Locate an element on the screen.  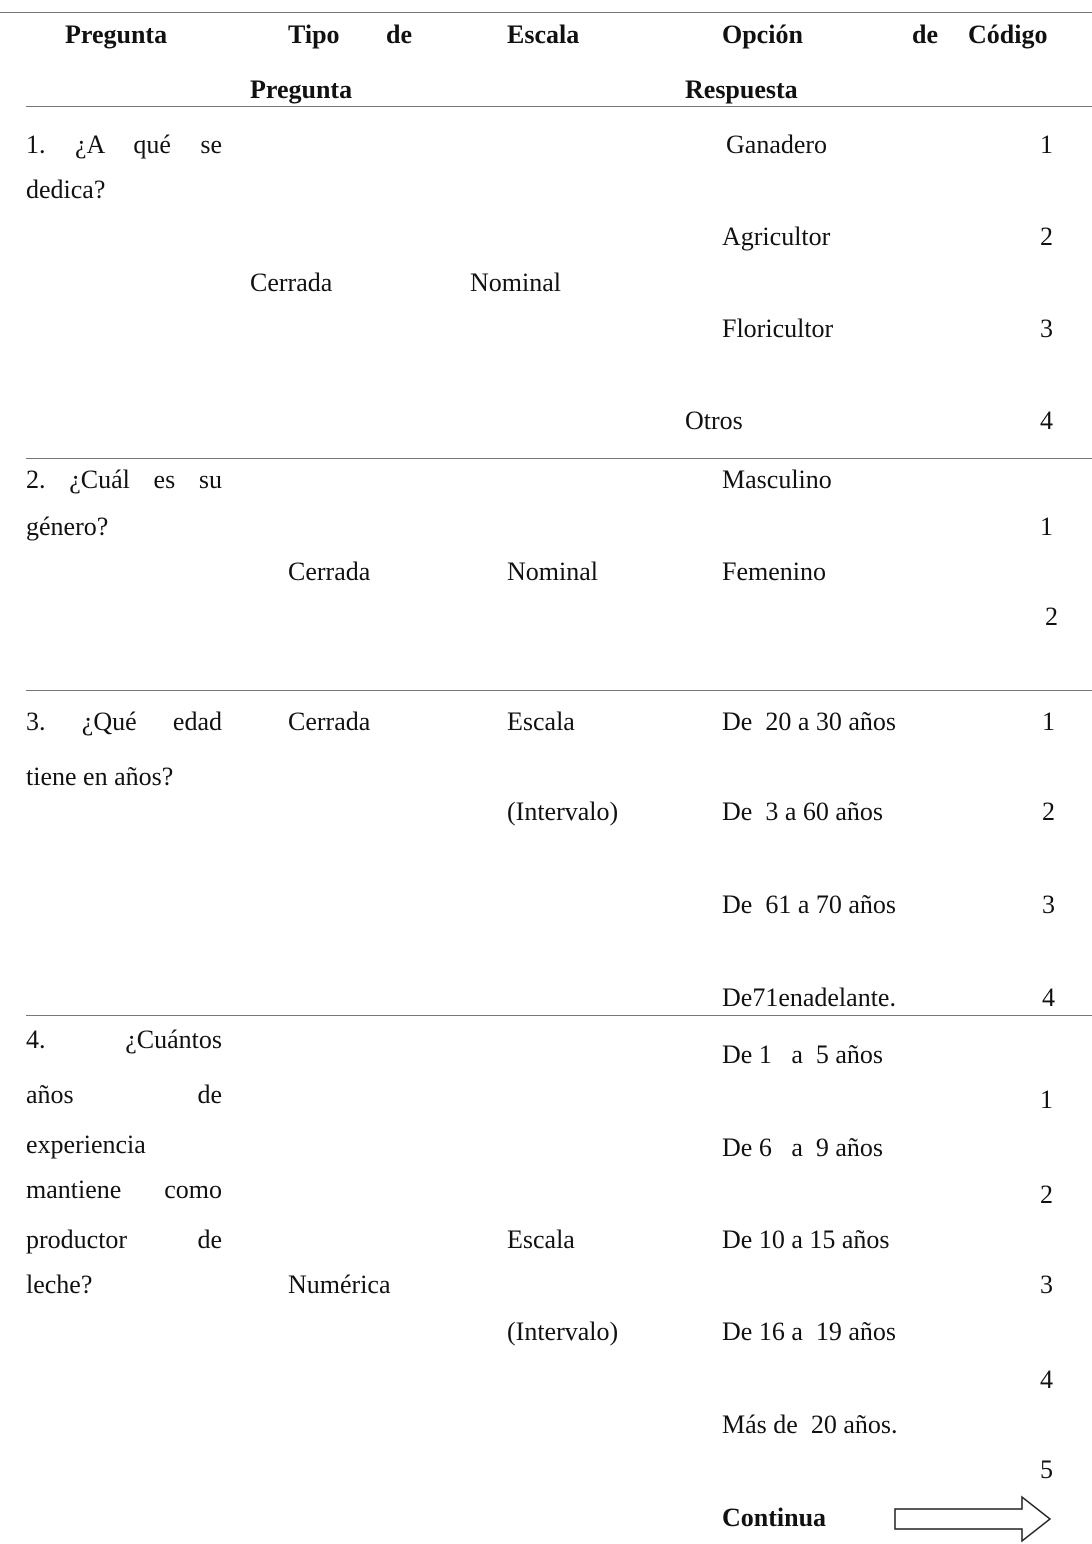
header-cell: Respuesta is located at coordinates (741, 89).